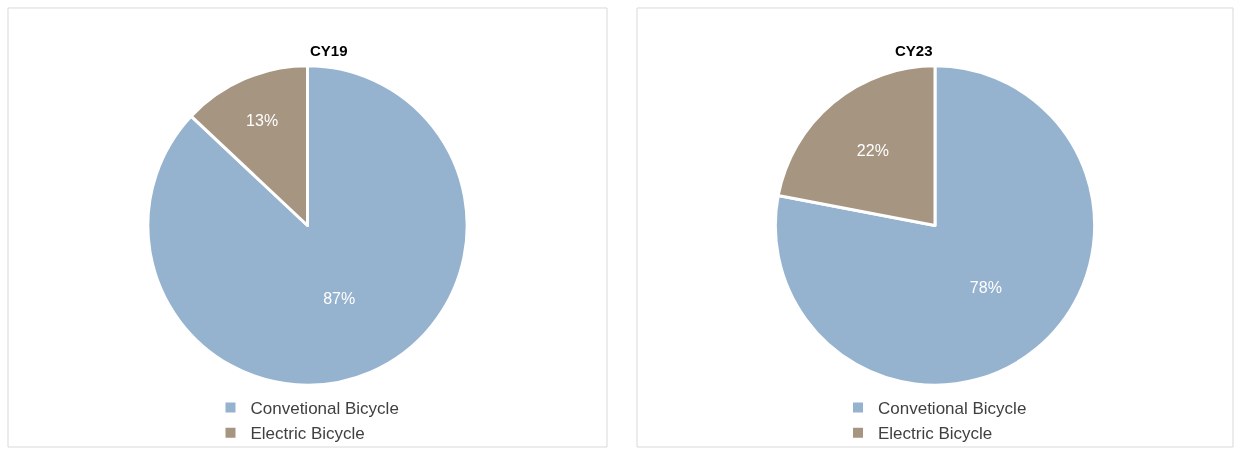  What do you see at coordinates (339, 299) in the screenshot?
I see `data-label: 87%` at bounding box center [339, 299].